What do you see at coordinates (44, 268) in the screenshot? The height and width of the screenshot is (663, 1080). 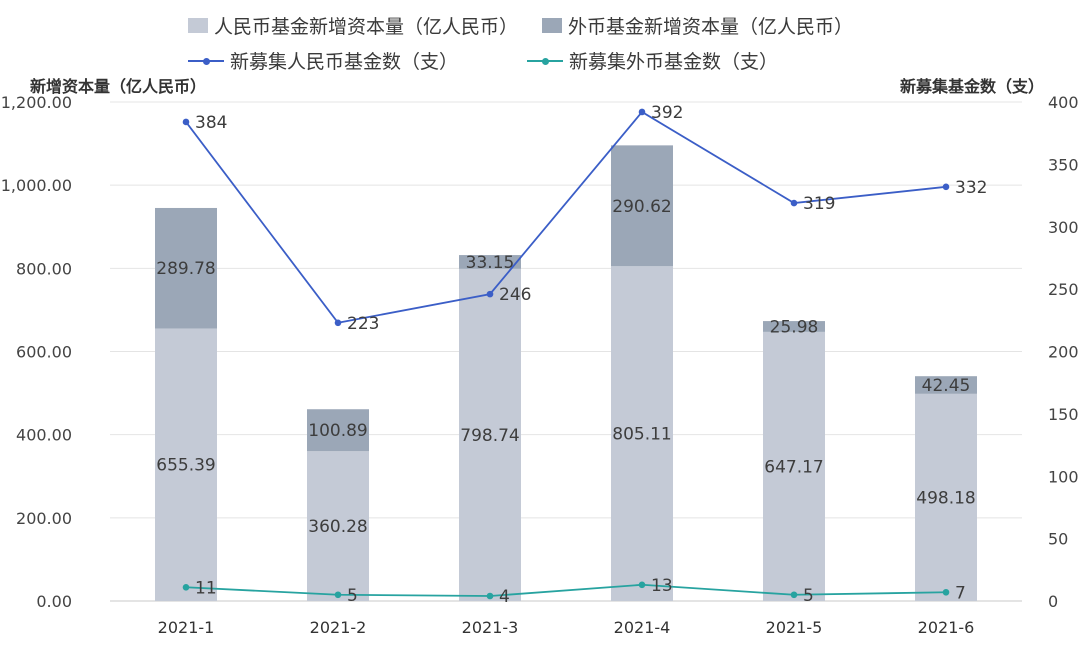 I see `y-left-tick-label: 800.00` at bounding box center [44, 268].